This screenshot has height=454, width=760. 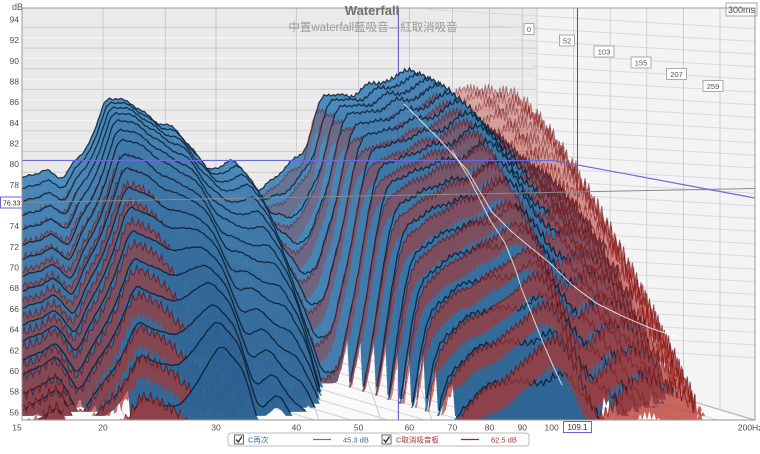 I want to click on svg-text: 84, so click(x=15, y=123).